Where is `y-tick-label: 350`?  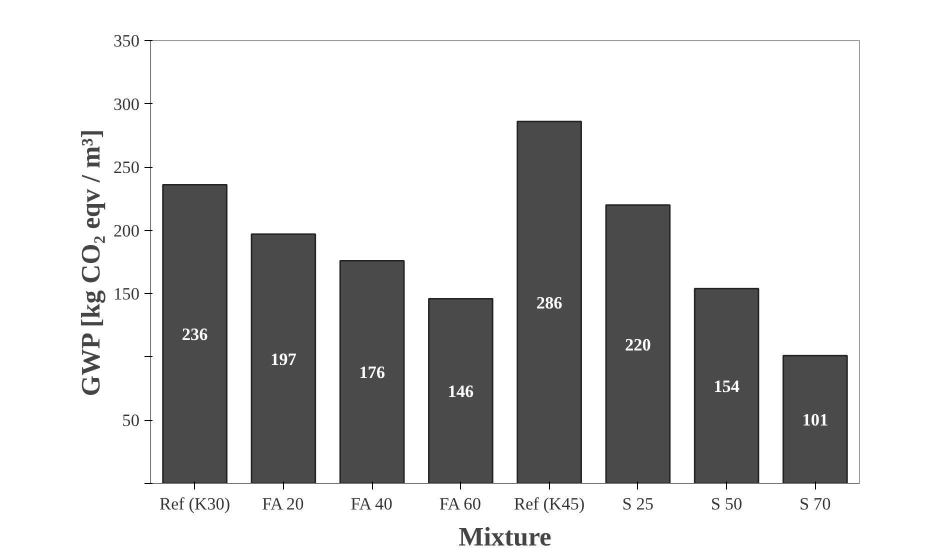
y-tick-label: 350 is located at coordinates (127, 41).